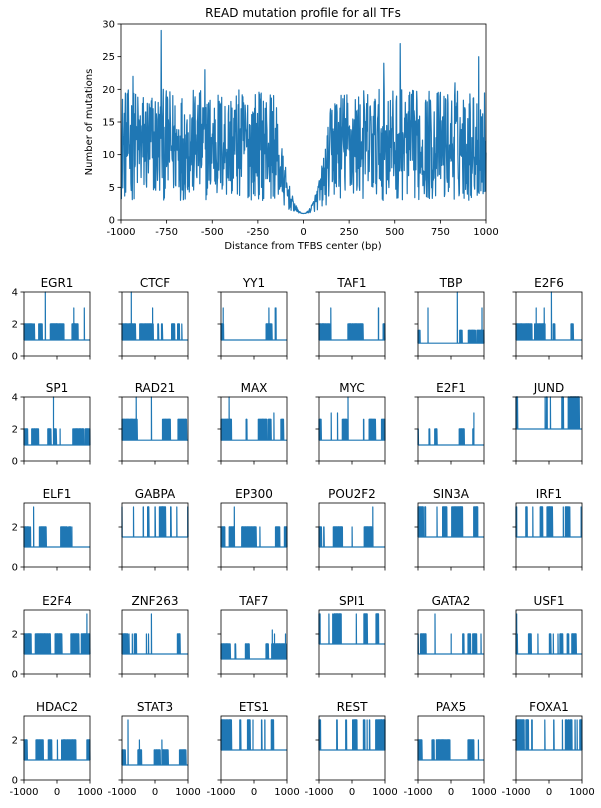 The height and width of the screenshot is (808, 601). I want to click on panel-sin3a: SIN3A, so click(449, 529).